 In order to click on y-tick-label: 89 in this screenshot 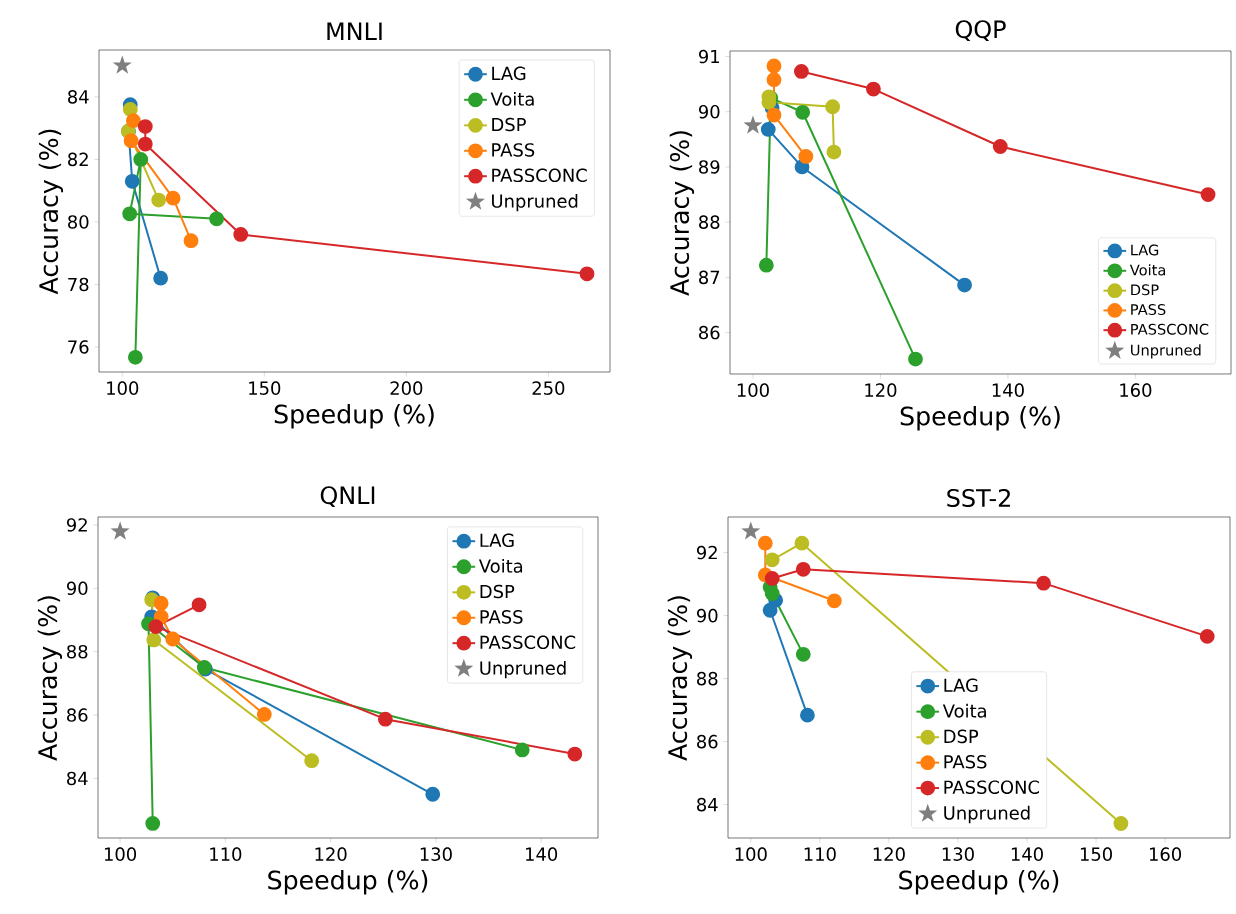, I will do `click(709, 167)`.